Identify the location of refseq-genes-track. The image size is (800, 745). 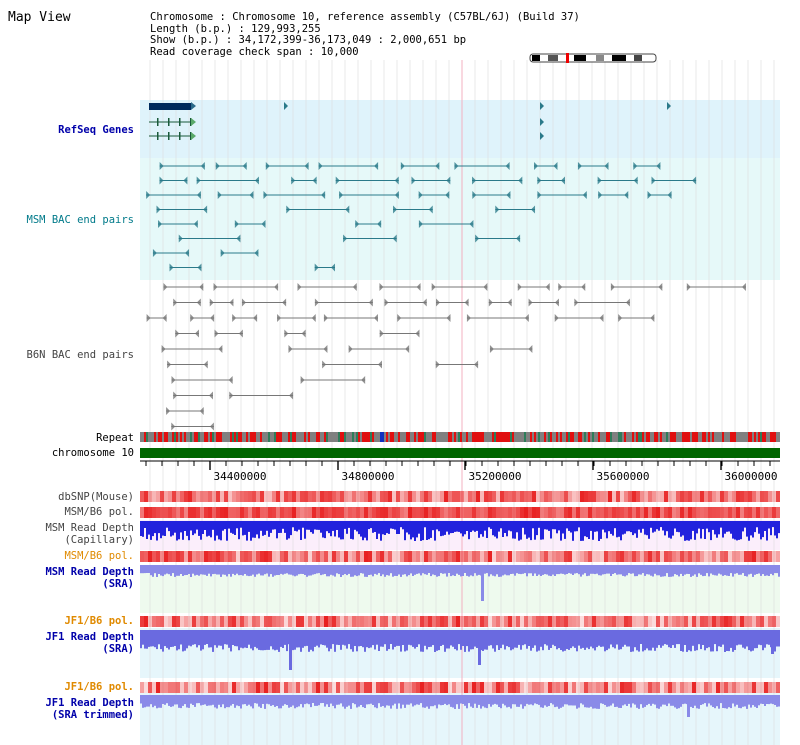
(410, 121).